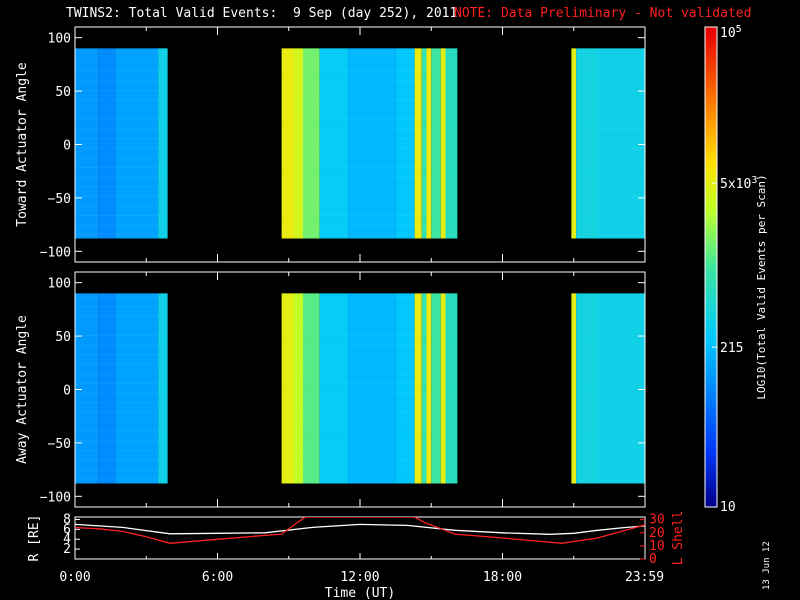  What do you see at coordinates (657, 533) in the screenshot?
I see `lshell-ytick-label: 20` at bounding box center [657, 533].